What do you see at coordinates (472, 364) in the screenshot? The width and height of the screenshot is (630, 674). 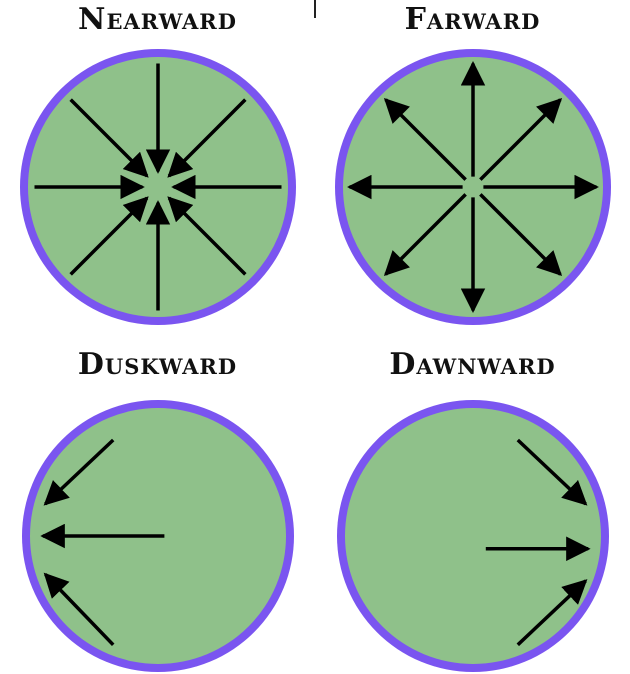 I see `panel-title-dawnward: Dawnward` at bounding box center [472, 364].